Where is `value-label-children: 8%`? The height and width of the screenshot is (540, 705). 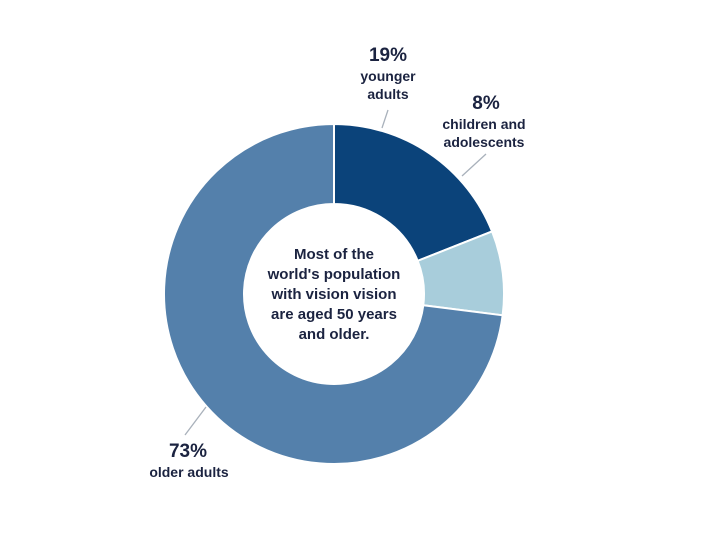
value-label-children: 8% is located at coordinates (486, 103).